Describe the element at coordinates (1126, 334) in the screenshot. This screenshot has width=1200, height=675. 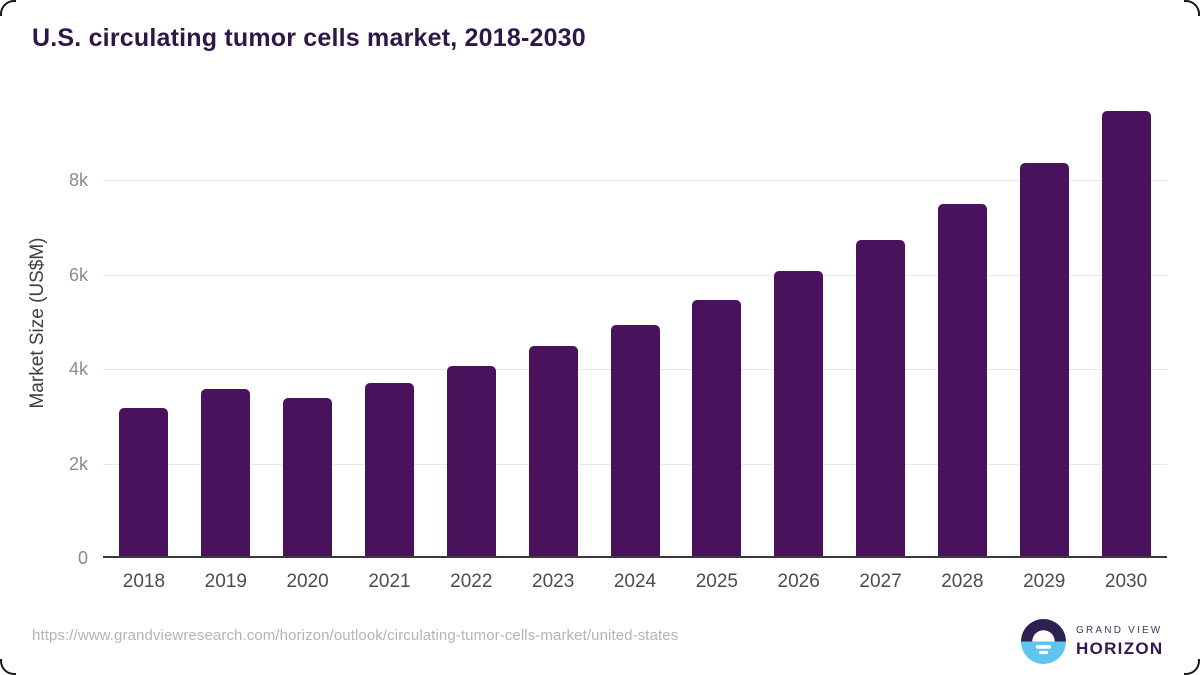
I see `bar-2030` at that location.